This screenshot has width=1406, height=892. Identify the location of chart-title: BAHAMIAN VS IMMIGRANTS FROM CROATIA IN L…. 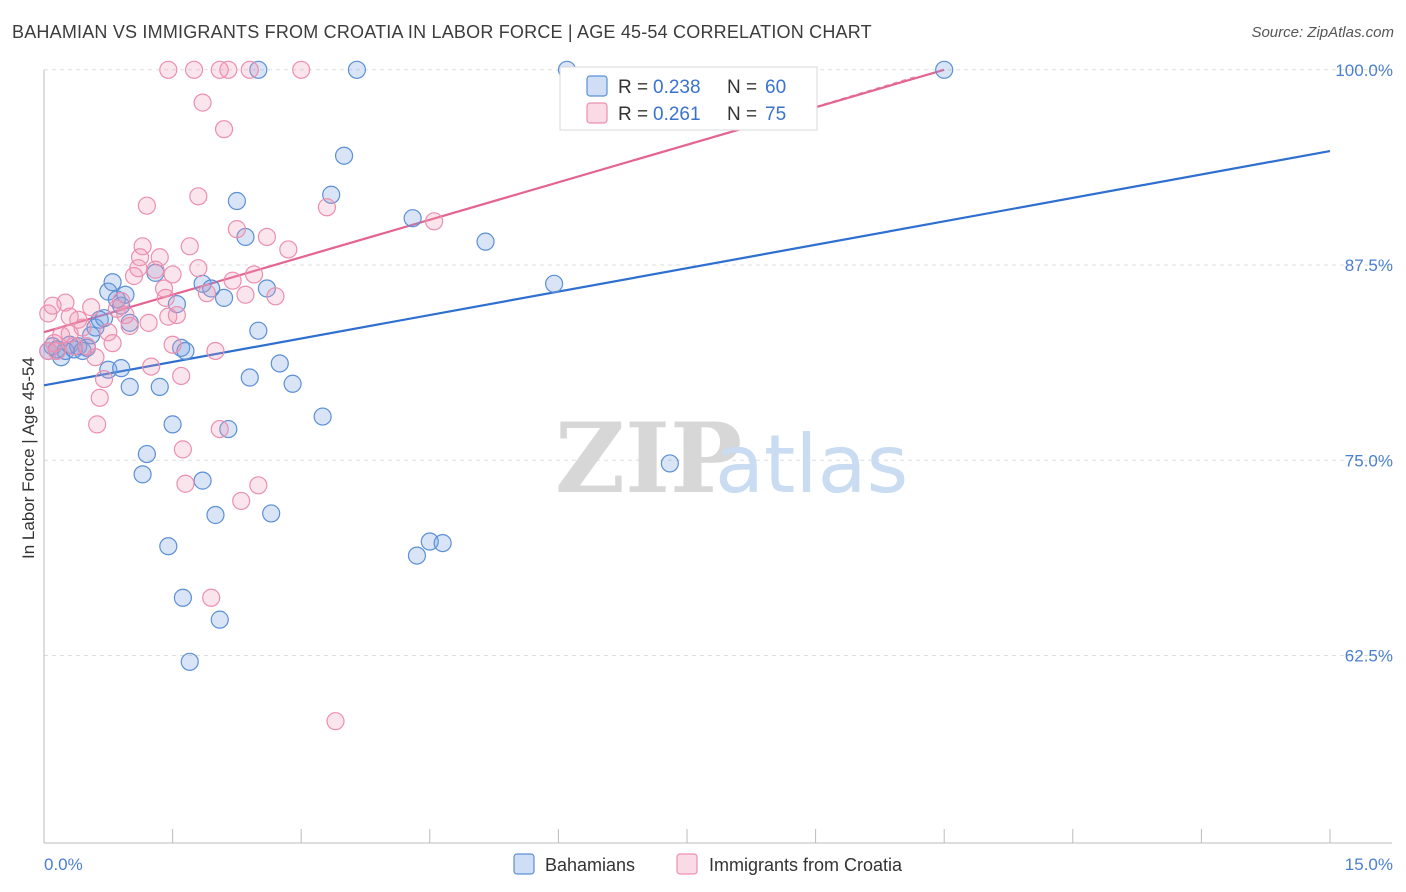
(442, 32).